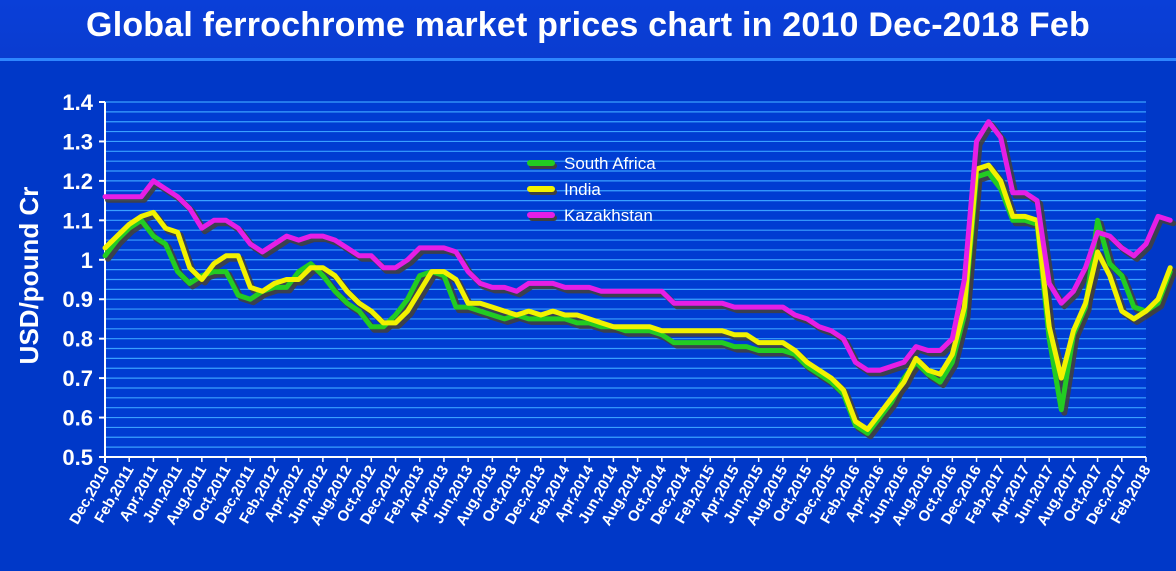  What do you see at coordinates (77, 378) in the screenshot?
I see `y-tick-label: 0.7` at bounding box center [77, 378].